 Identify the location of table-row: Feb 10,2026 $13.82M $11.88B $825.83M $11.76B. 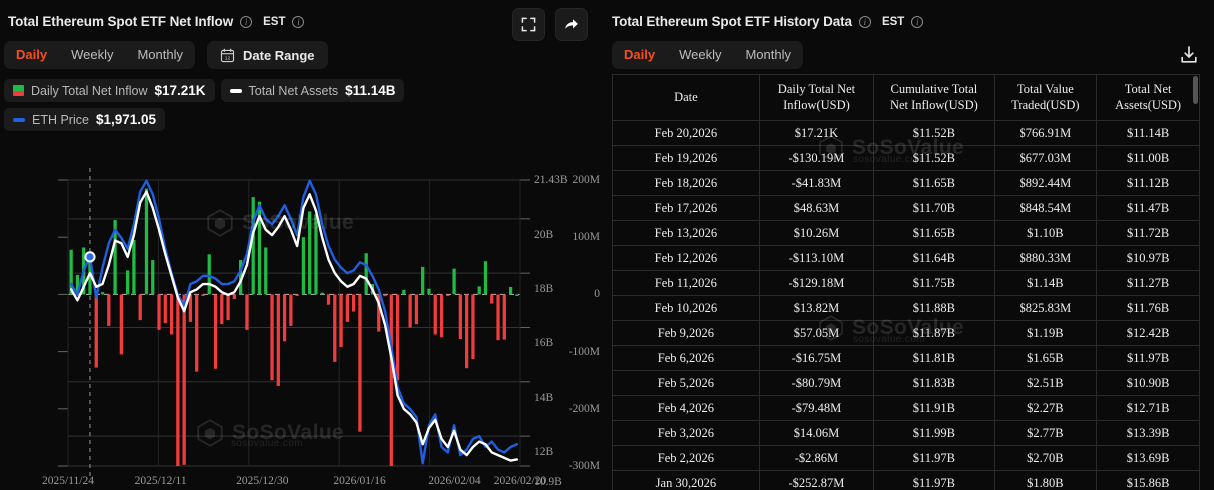
(906, 308).